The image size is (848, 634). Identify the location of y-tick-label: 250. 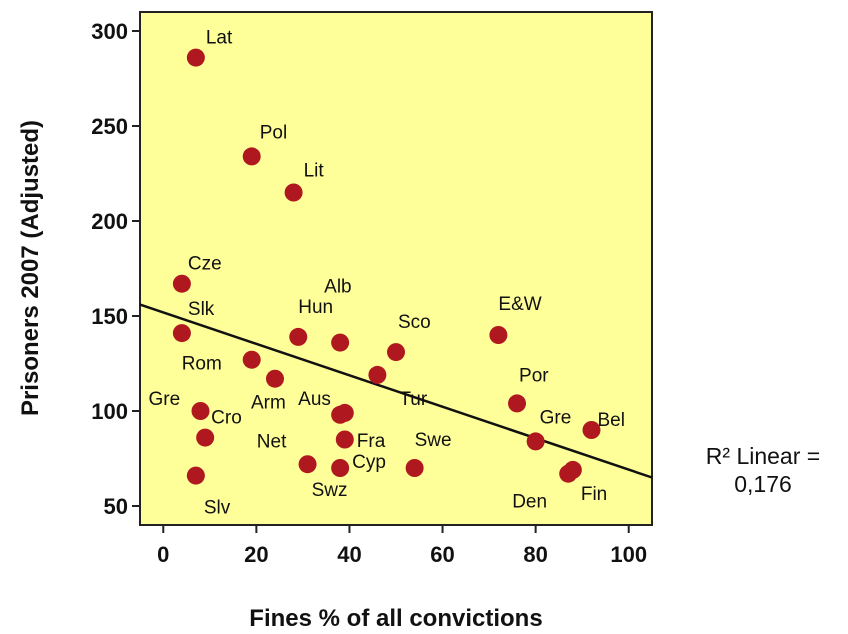
(109, 126).